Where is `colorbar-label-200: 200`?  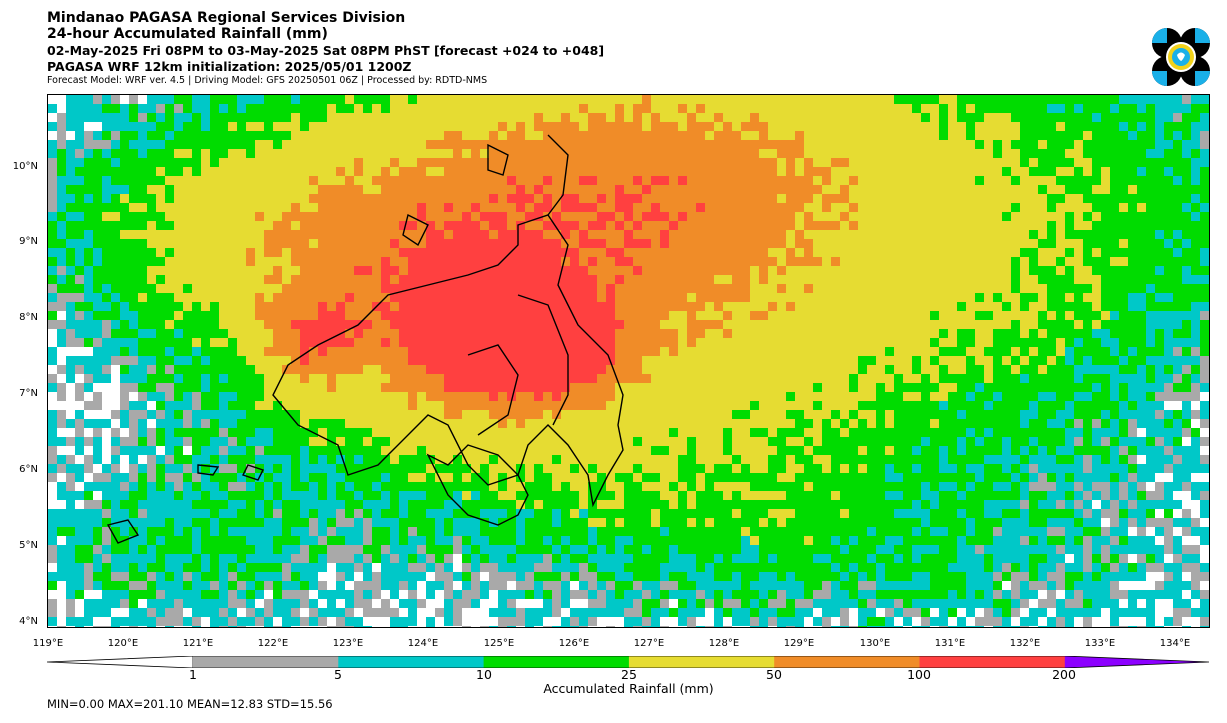 colorbar-label-200: 200 is located at coordinates (1064, 674).